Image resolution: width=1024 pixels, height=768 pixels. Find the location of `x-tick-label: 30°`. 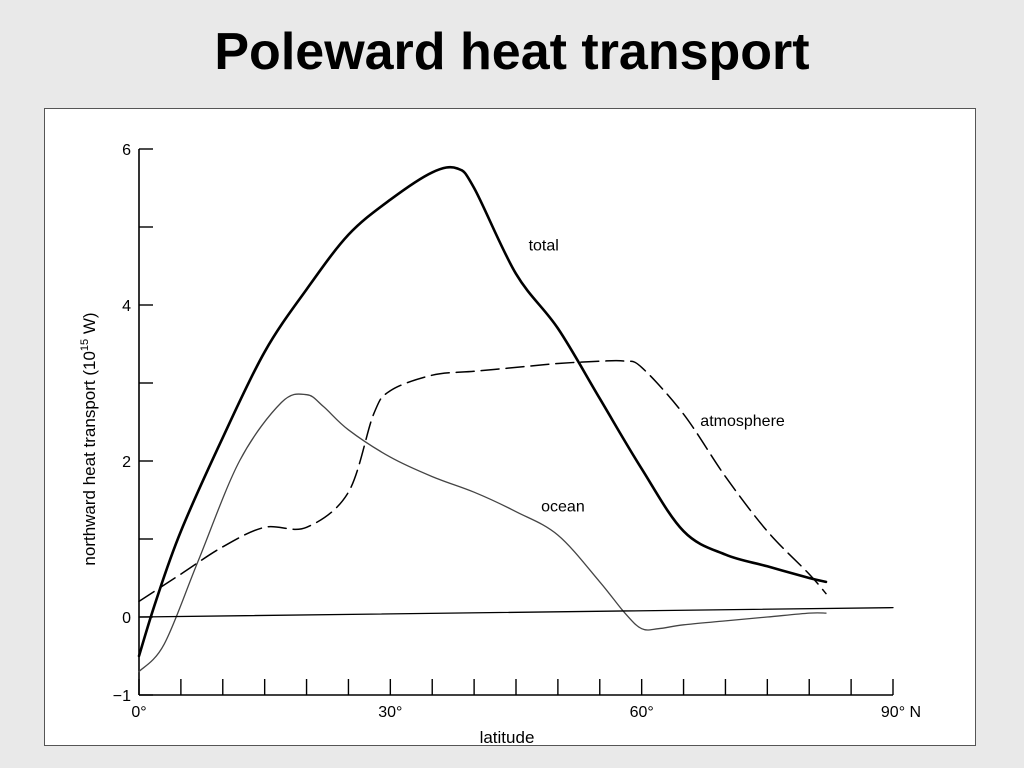

x-tick-label: 30° is located at coordinates (390, 712).